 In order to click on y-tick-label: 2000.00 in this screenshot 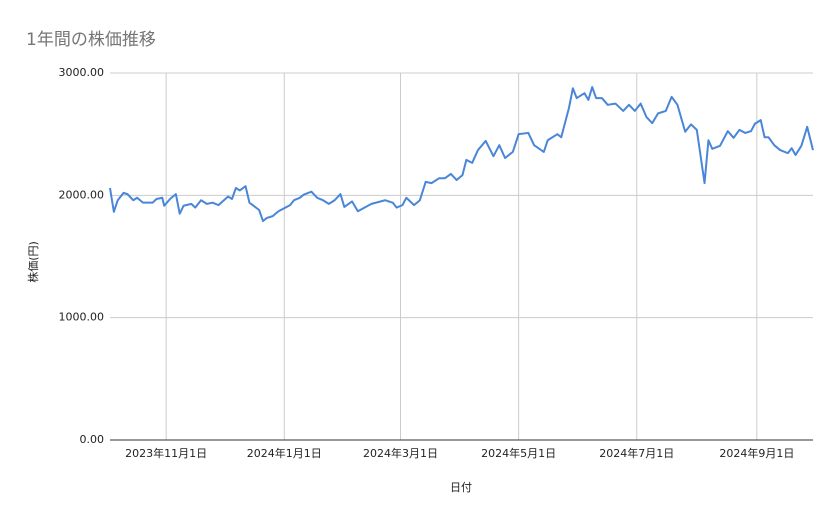, I will do `click(82, 194)`.